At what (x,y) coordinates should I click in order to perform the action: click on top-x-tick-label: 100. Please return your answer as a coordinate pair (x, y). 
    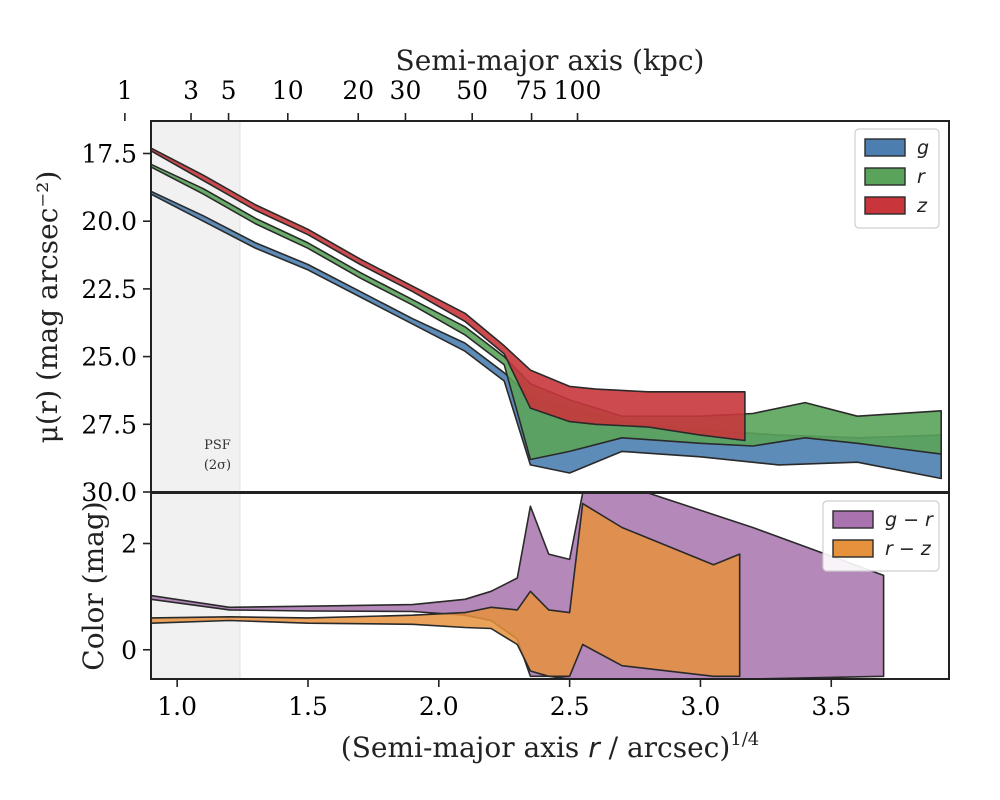
    Looking at the image, I should click on (578, 90).